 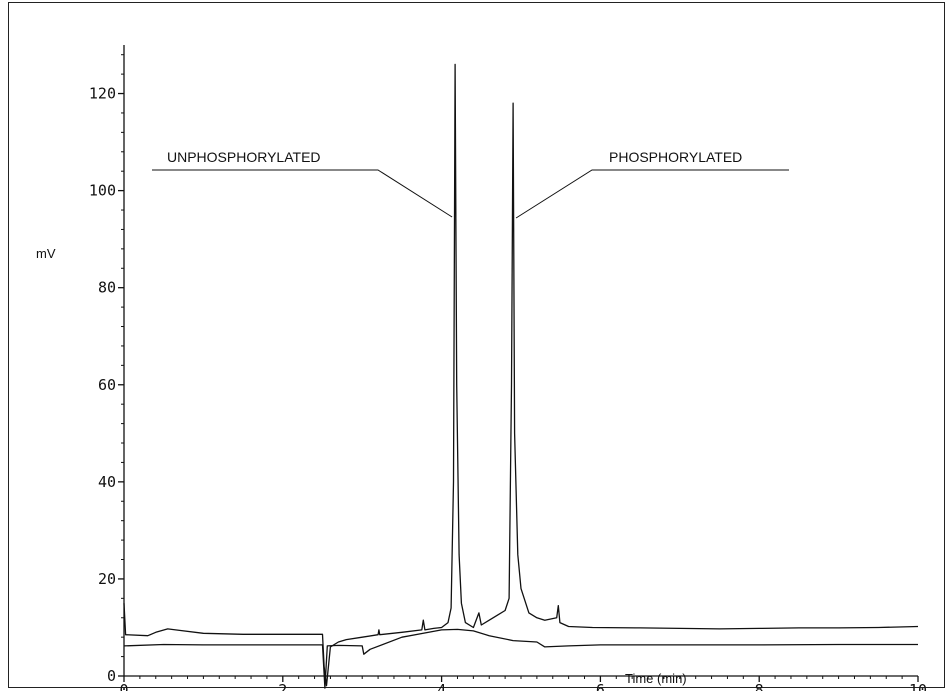 I want to click on y-tick-label: 20, so click(x=107, y=579).